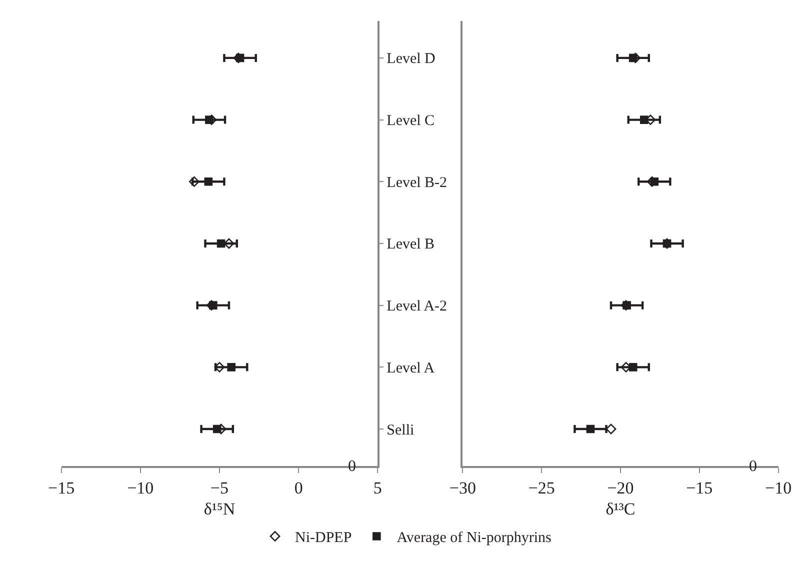  Describe the element at coordinates (219, 488) in the screenshot. I see `x-tick-label: −5` at that location.